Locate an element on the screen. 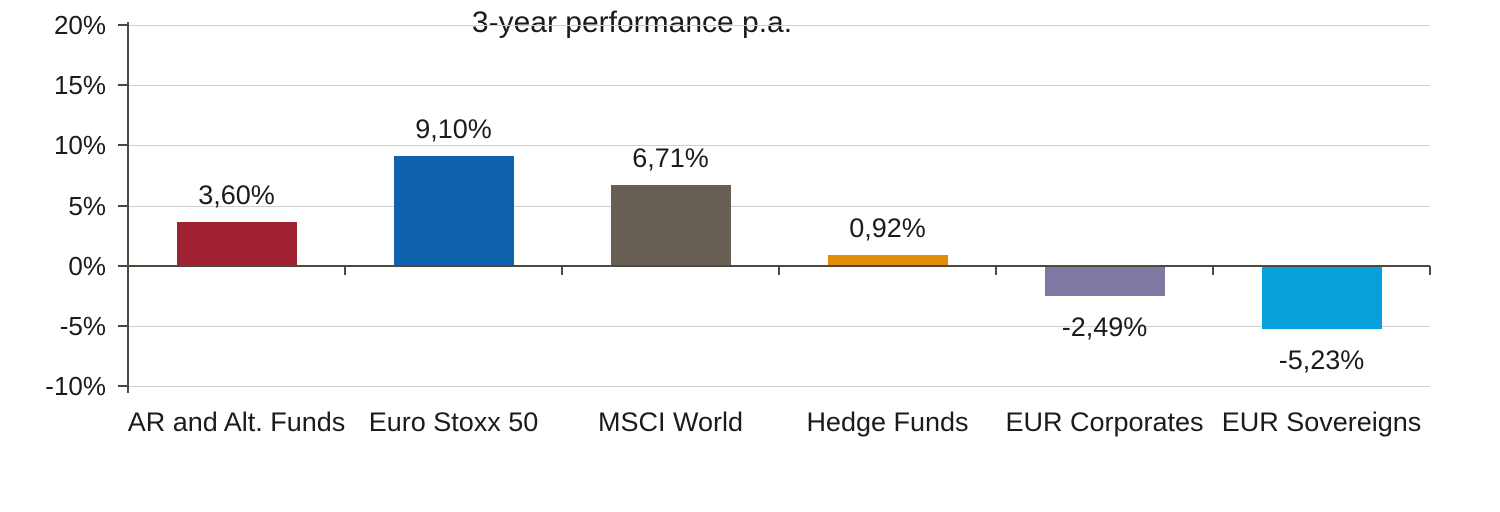 Image resolution: width=1500 pixels, height=512 pixels. category-label: EUR Corporates is located at coordinates (1104, 422).